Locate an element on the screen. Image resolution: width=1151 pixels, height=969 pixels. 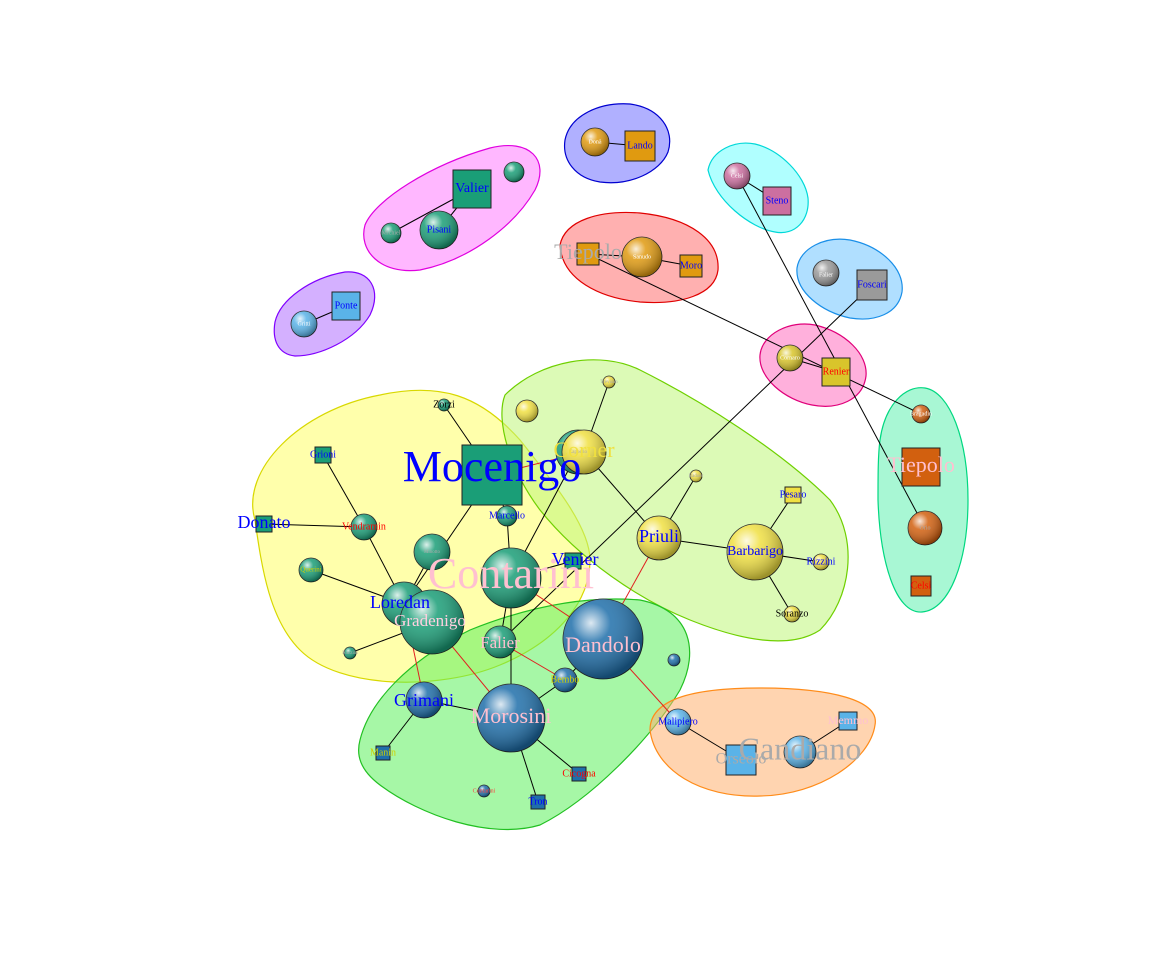
node-soranzo is located at coordinates (792, 614).